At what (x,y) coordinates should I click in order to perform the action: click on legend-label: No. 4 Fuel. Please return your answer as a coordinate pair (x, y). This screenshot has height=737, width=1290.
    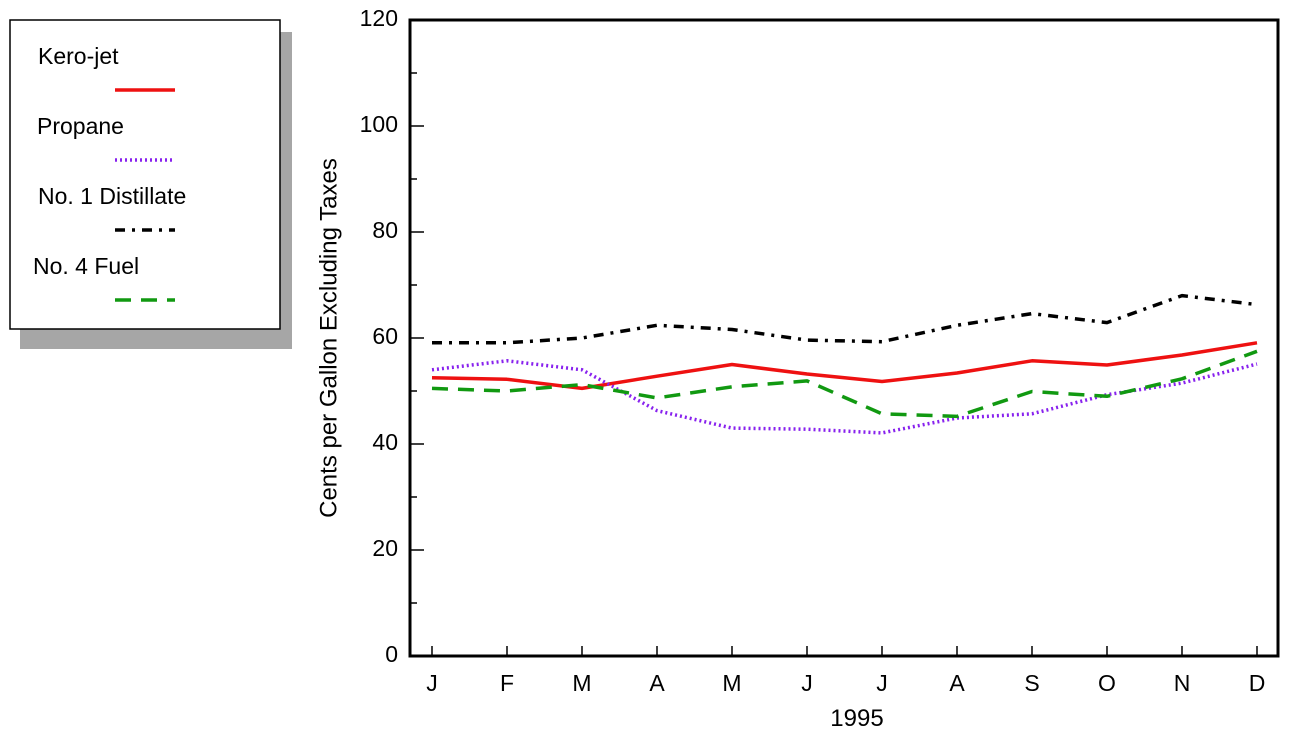
    Looking at the image, I should click on (86, 266).